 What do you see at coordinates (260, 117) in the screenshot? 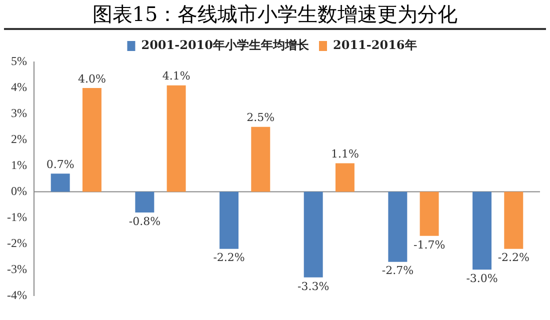
I see `data-label: 2.5%` at bounding box center [260, 117].